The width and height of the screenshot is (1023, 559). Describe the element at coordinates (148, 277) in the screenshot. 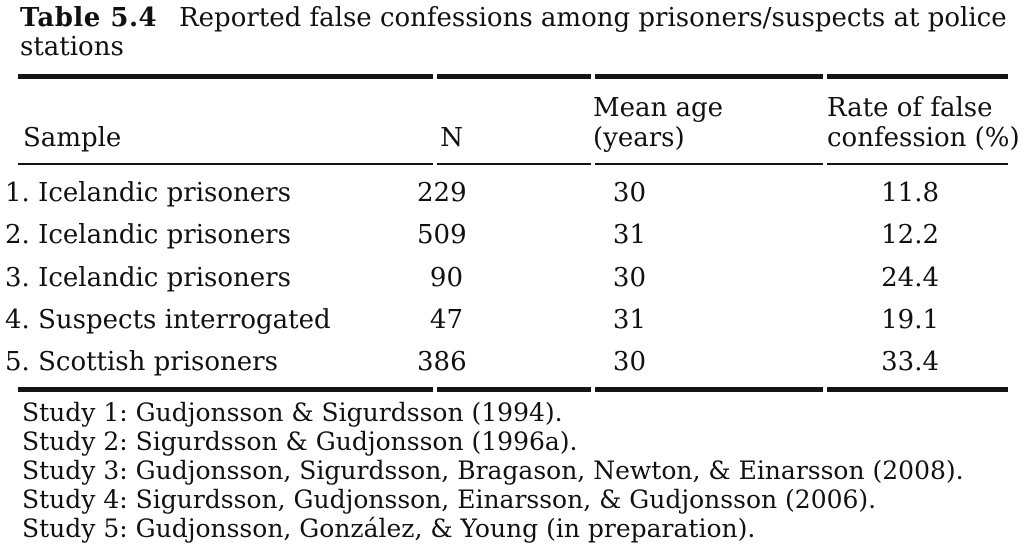

I see `cell-sample: 3. Icelandic prisoners` at that location.